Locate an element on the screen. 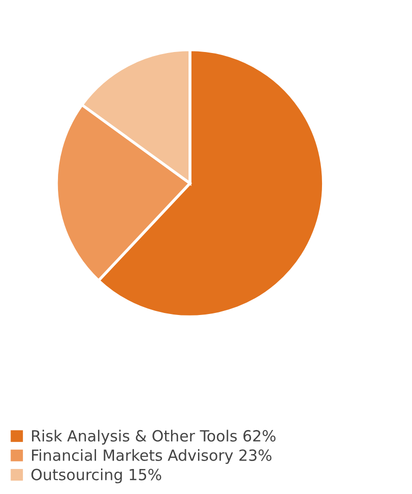  legend-label: Outsourcing 15% is located at coordinates (96, 476).